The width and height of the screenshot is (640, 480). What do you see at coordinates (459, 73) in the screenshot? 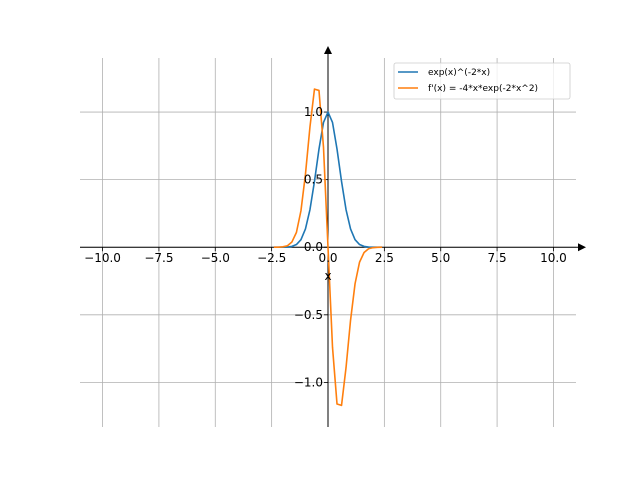
I see `legend-label: exp(x)^(-2*x)` at bounding box center [459, 73].